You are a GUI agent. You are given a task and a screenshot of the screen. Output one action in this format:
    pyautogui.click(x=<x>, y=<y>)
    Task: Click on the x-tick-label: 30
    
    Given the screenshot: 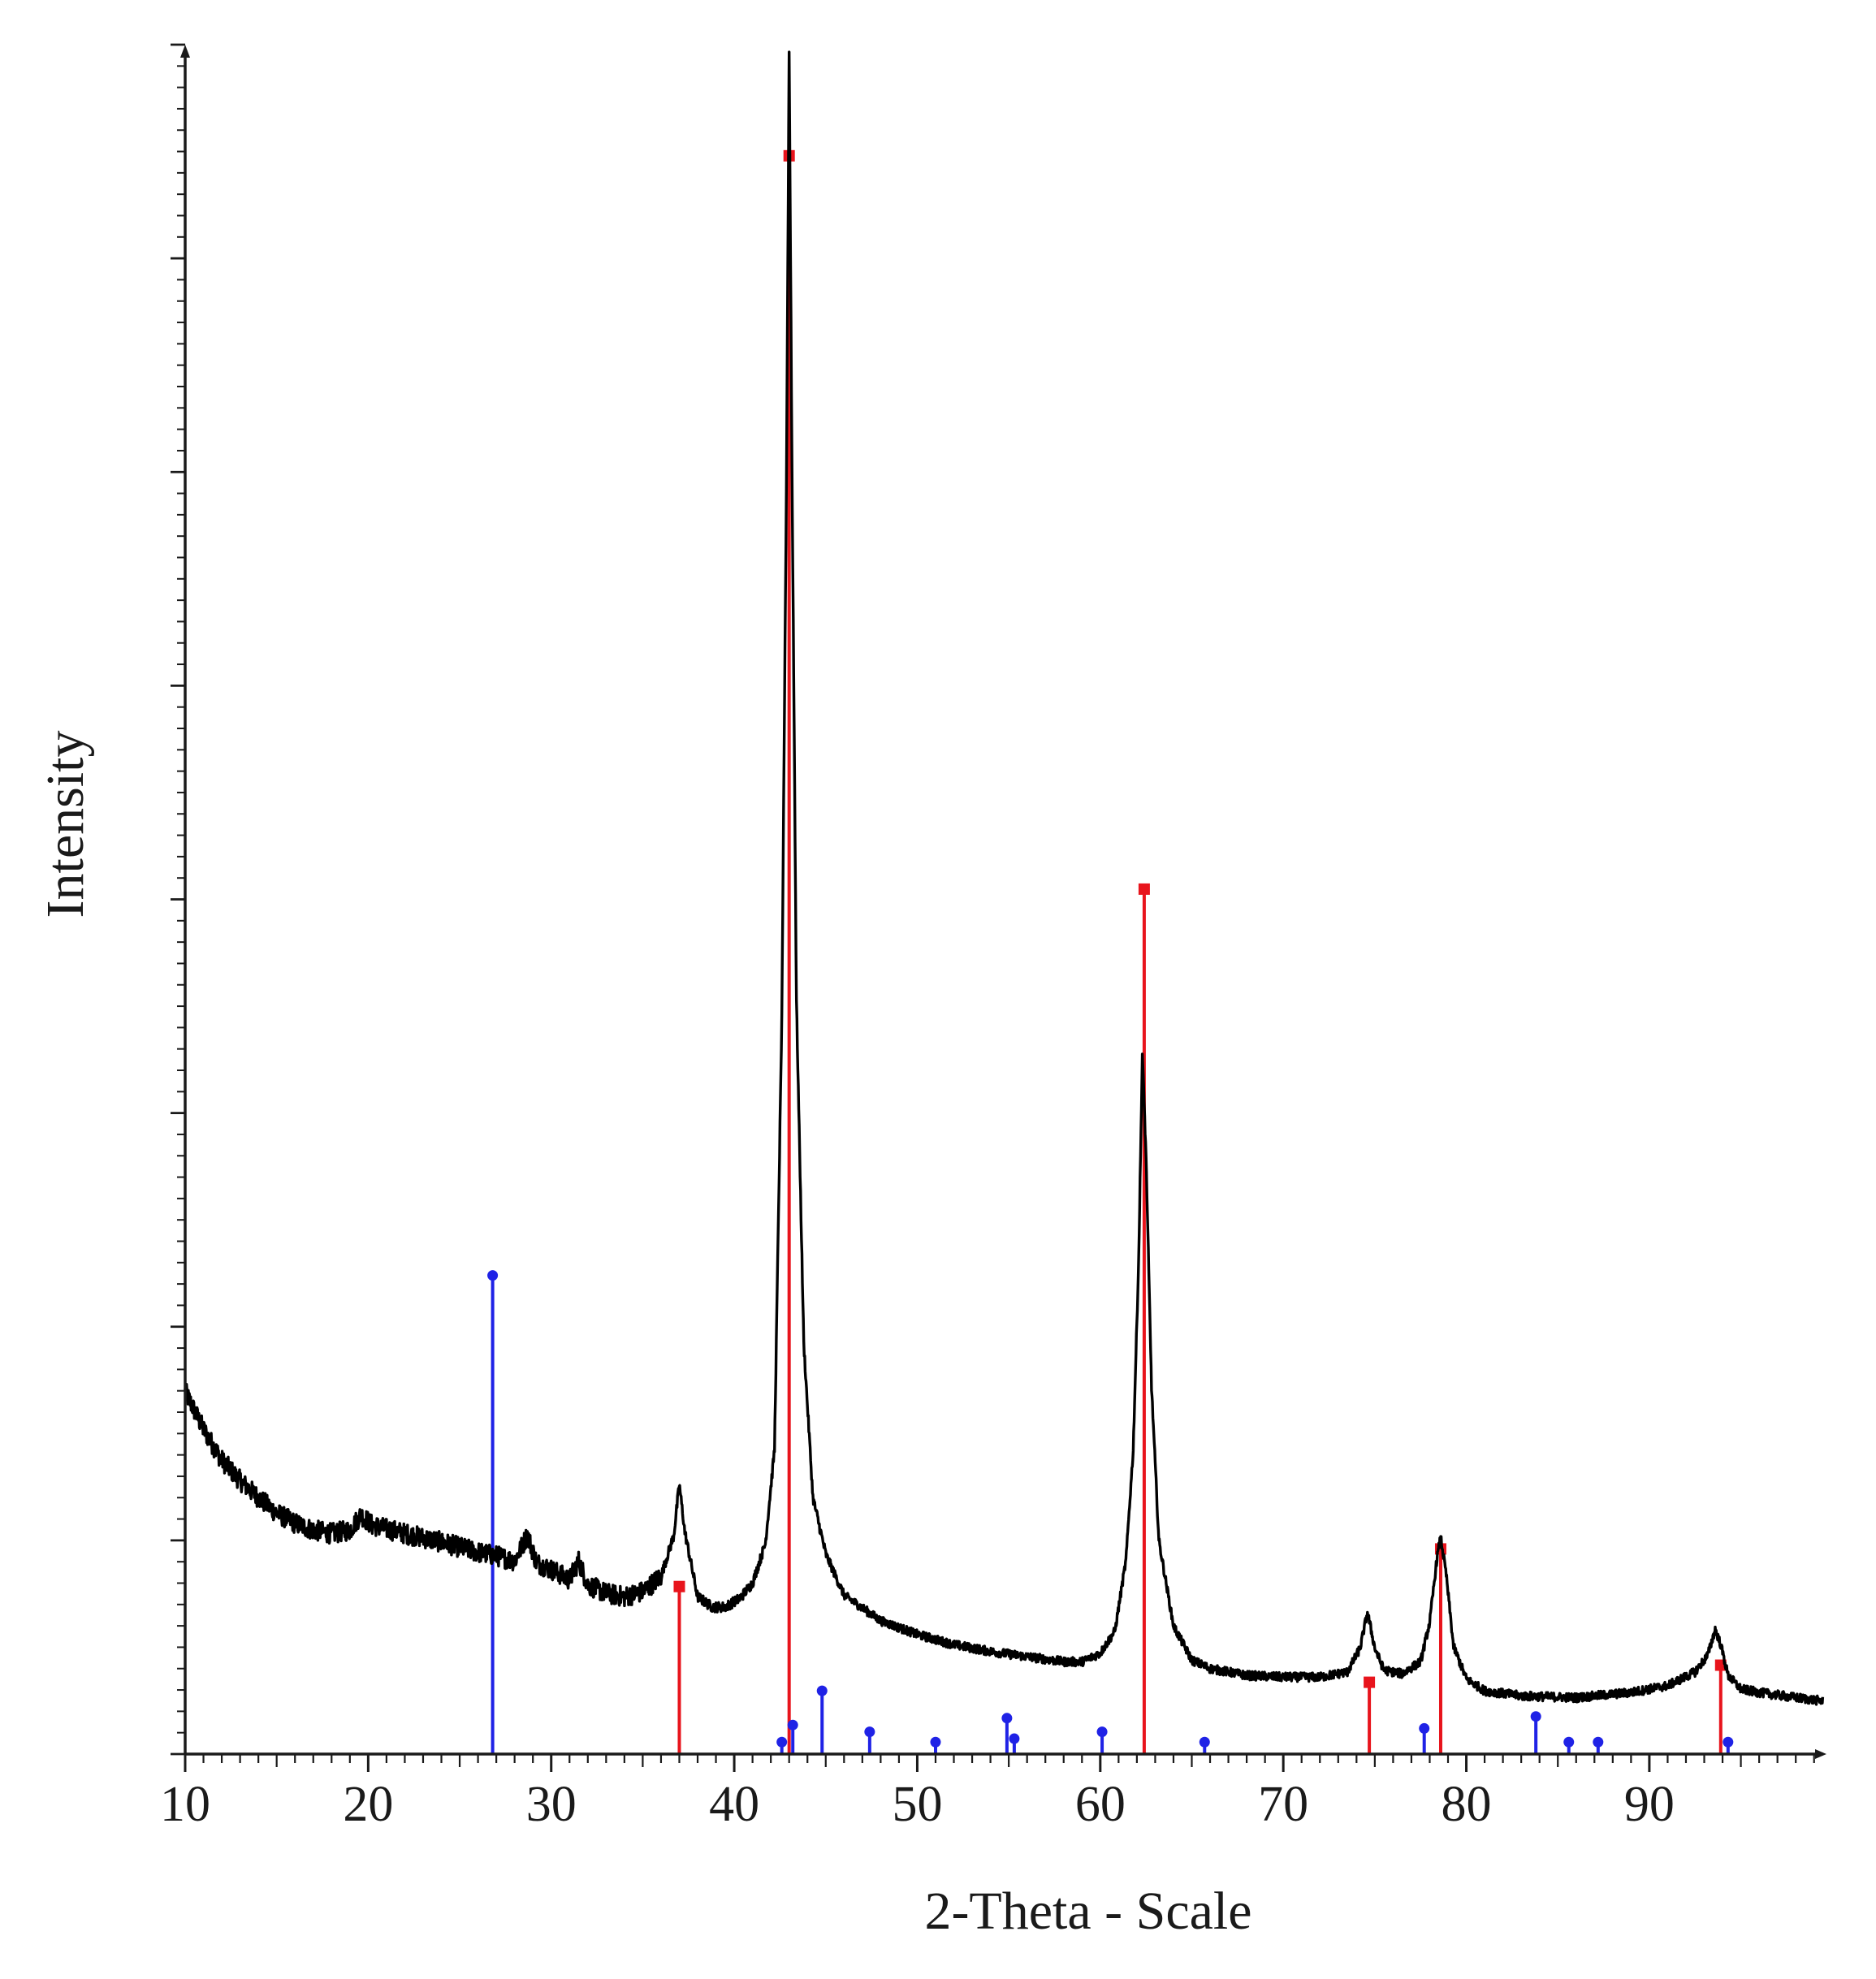 What is the action you would take?
    pyautogui.click(x=551, y=1804)
    